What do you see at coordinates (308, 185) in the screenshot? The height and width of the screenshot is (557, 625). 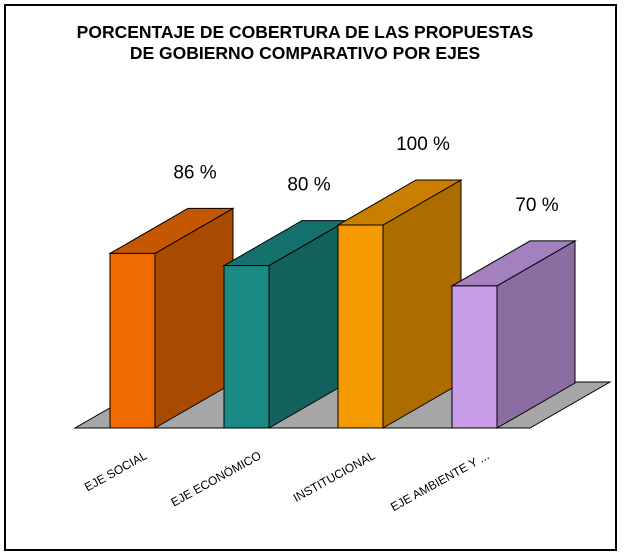 I see `data-label: 80 %` at bounding box center [308, 185].